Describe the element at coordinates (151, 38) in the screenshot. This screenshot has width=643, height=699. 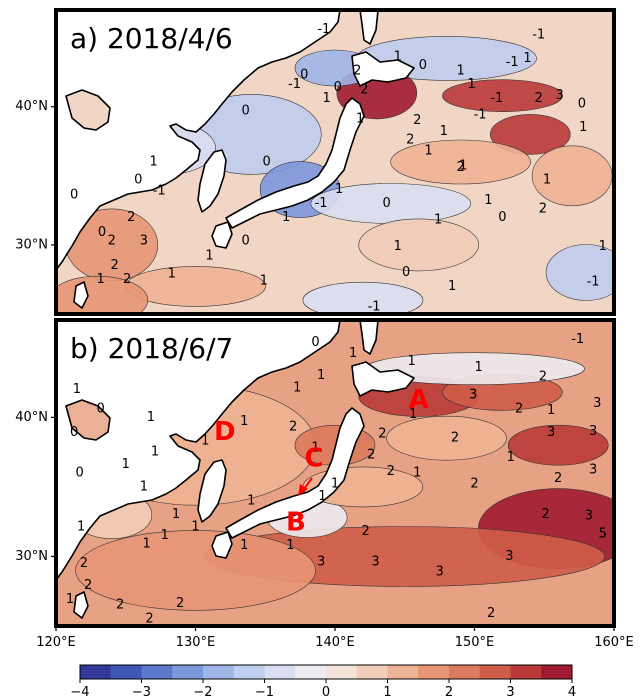
I see `panel-a-title: a) 2018/4/6` at that location.